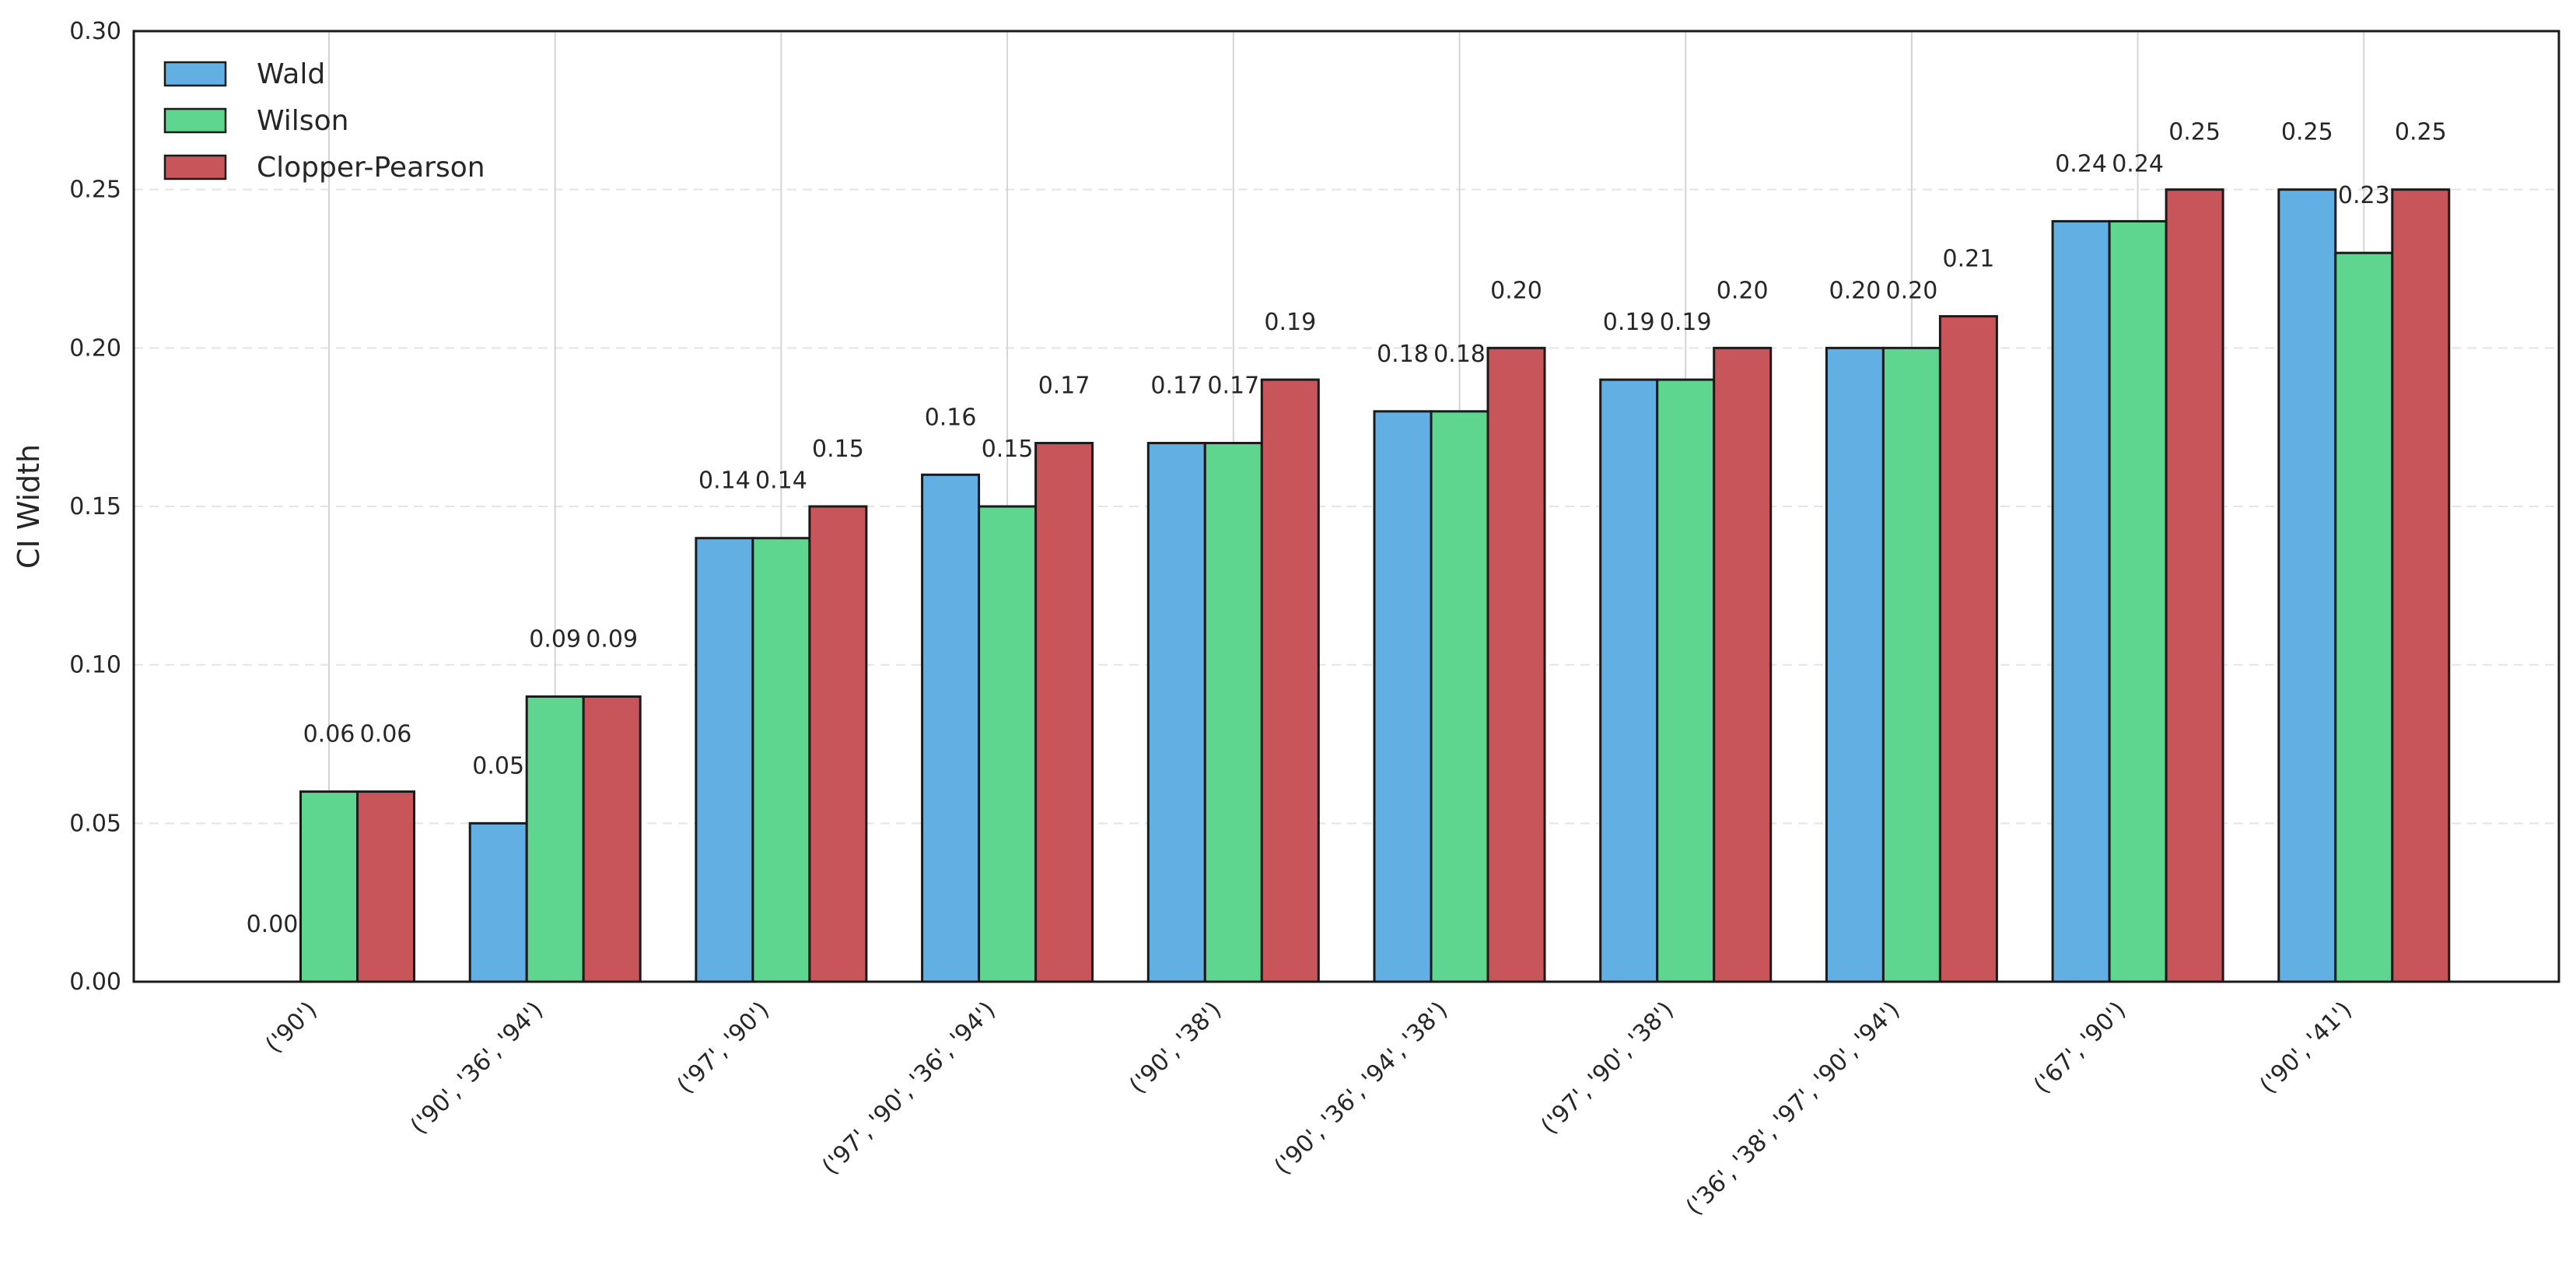 This screenshot has height=1275, width=2576. I want to click on x-tick-label: ('90', '36', '94'), so click(477, 1068).